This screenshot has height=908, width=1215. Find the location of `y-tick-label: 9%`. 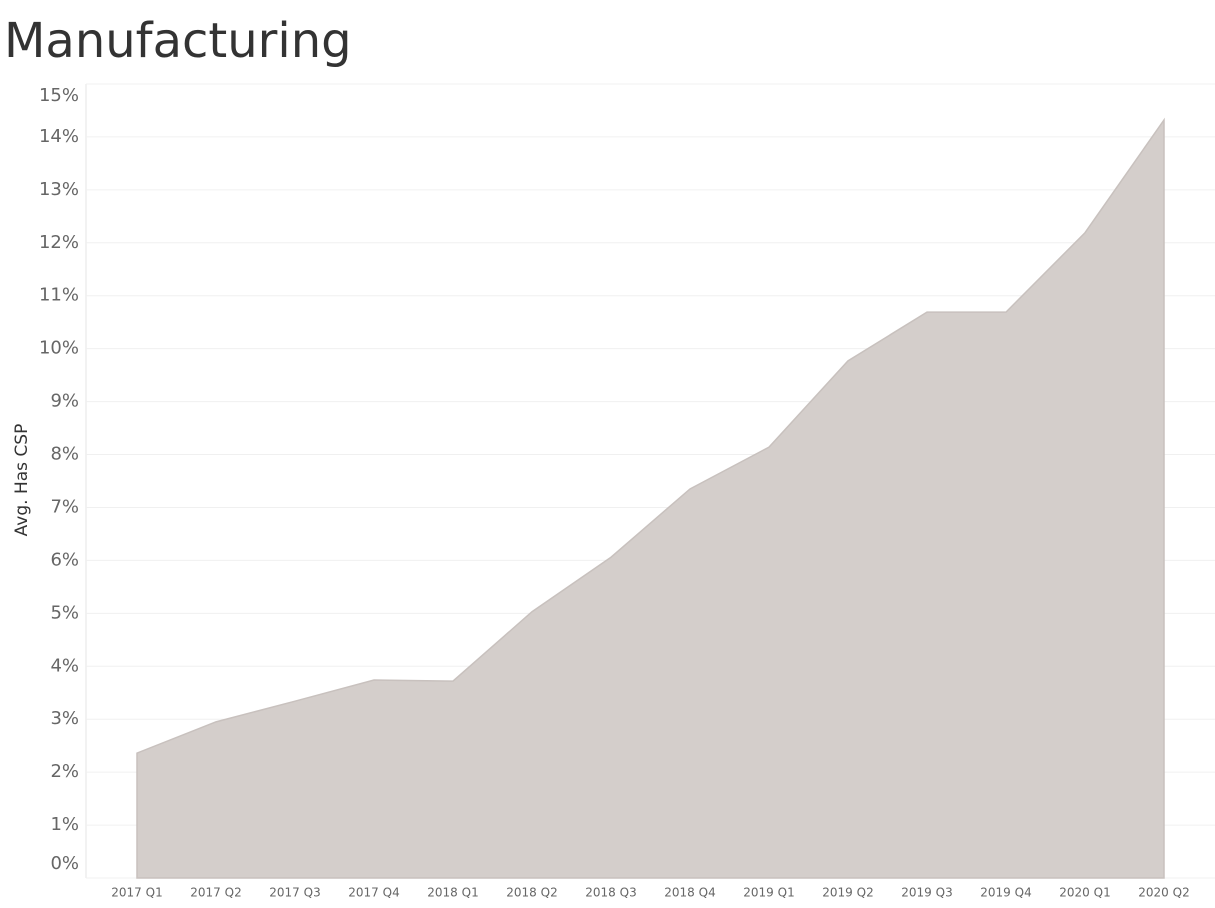

y-tick-label: 9% is located at coordinates (64, 401).